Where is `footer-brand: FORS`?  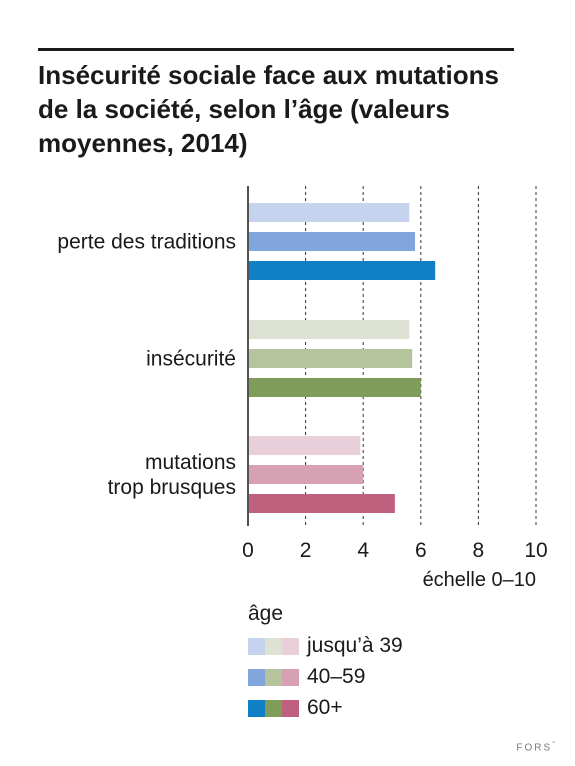
footer-brand: FORS is located at coordinates (534, 748).